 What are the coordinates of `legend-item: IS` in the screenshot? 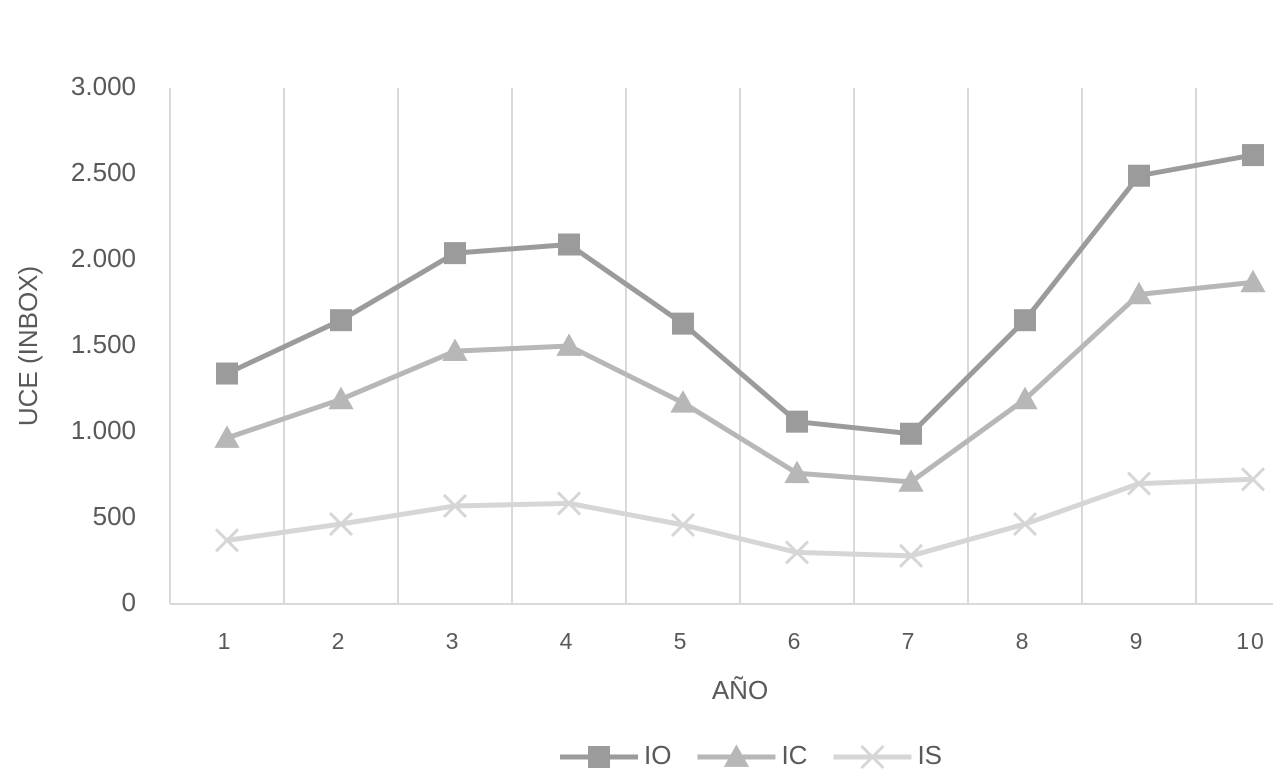 It's located at (887, 755).